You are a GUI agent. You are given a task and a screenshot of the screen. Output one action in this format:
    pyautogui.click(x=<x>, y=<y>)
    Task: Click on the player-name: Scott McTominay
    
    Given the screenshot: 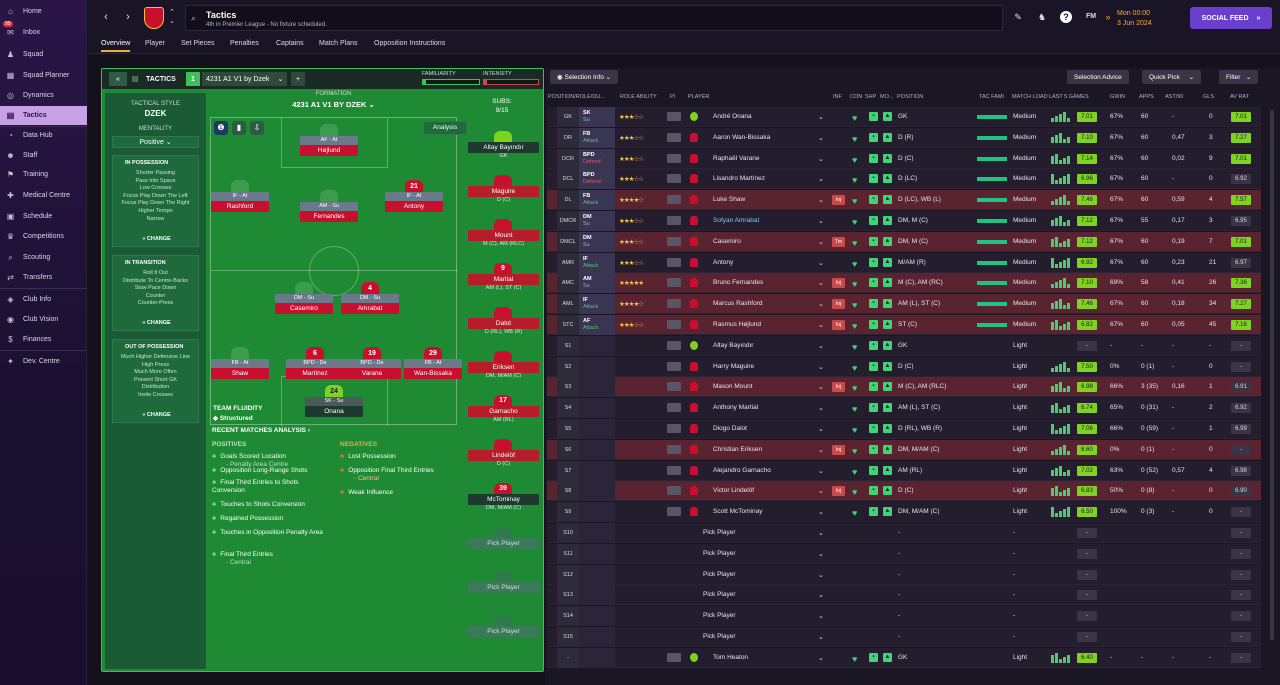 What is the action you would take?
    pyautogui.click(x=738, y=512)
    